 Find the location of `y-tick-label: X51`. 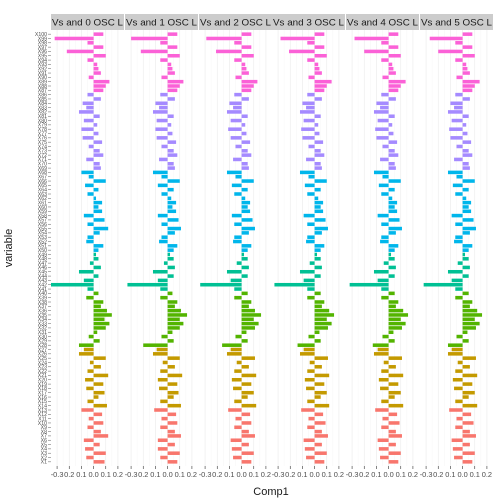

y-tick-label: X51 is located at coordinates (42, 247).